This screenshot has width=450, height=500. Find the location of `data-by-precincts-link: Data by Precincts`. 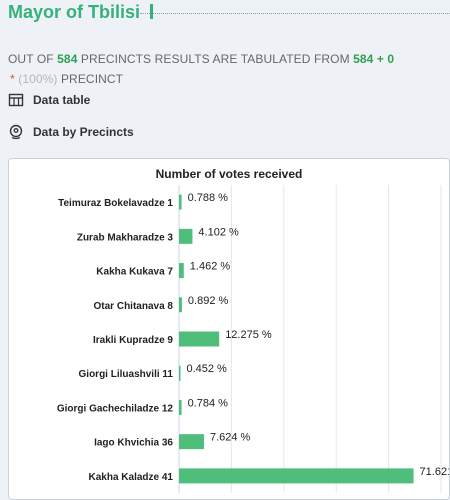

data-by-precincts-link: Data by Precincts is located at coordinates (71, 132).